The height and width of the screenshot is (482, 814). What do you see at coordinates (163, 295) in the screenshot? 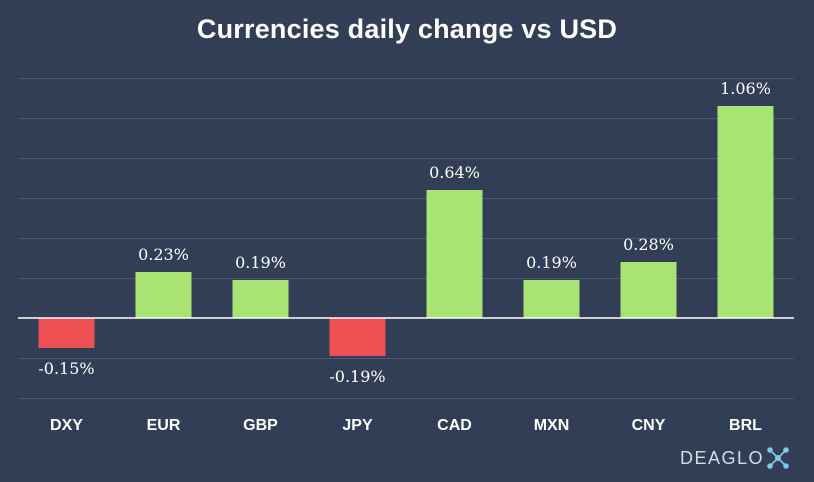
I see `bar-eur` at bounding box center [163, 295].